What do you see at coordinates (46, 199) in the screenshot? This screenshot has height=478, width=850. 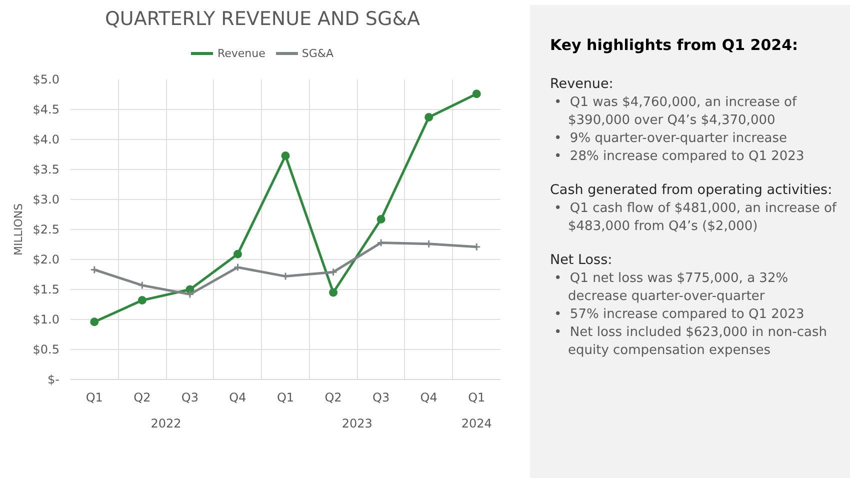 I see `y-tick-label: $3.0` at bounding box center [46, 199].